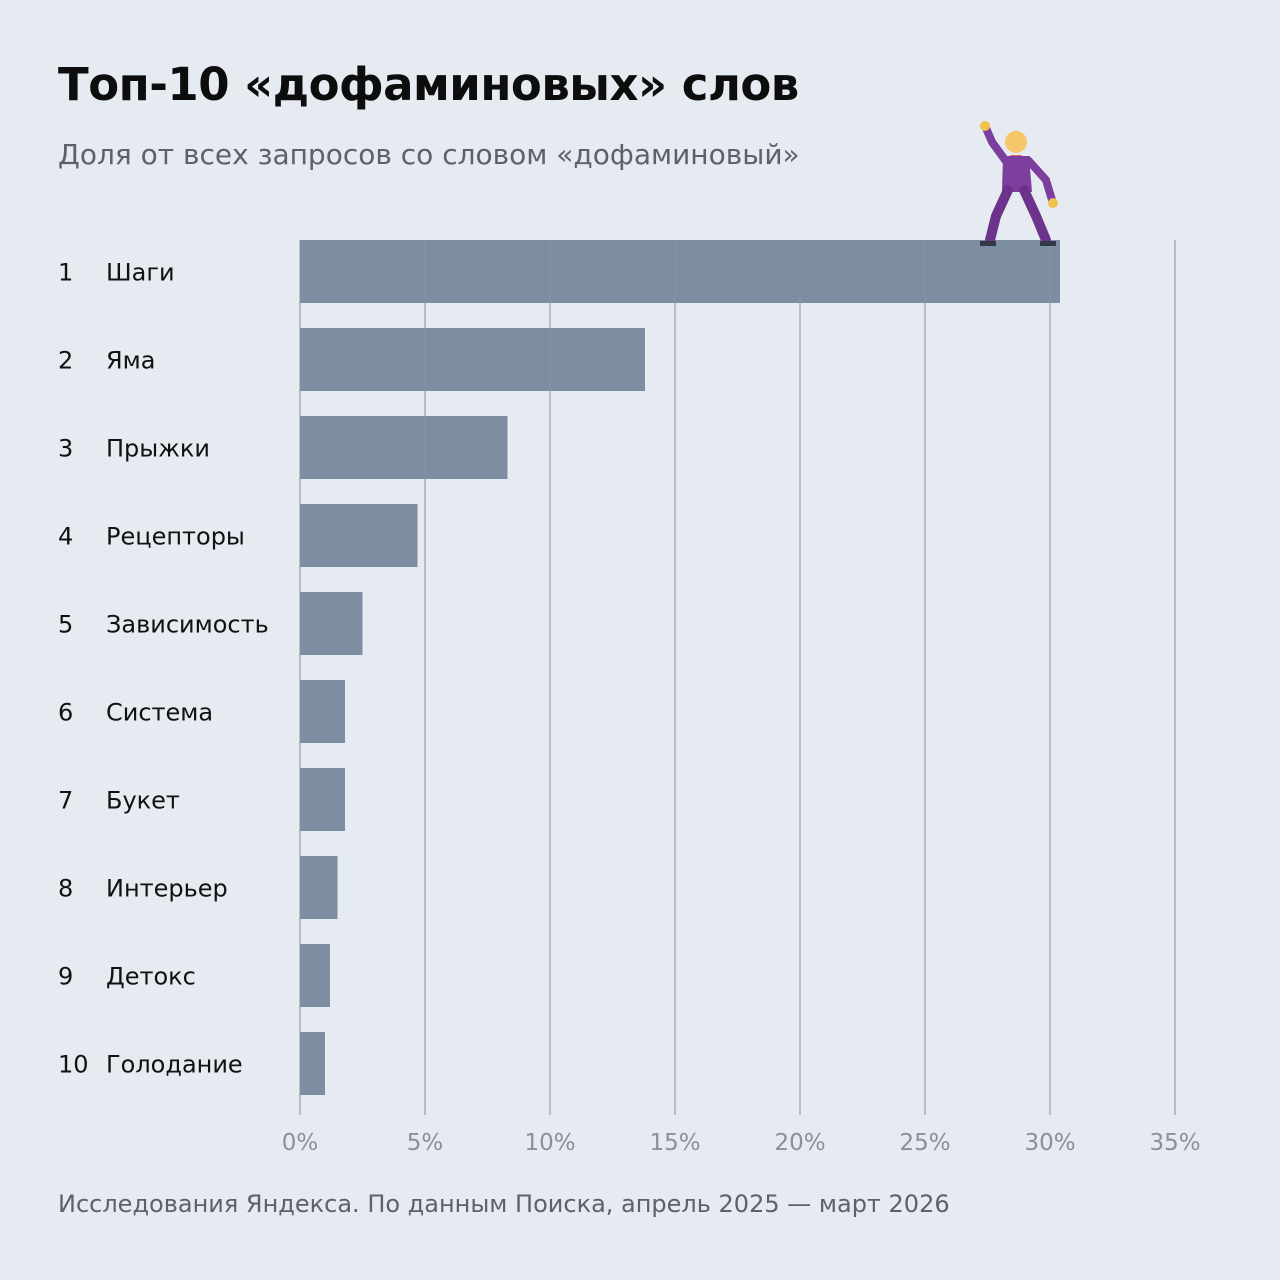 This screenshot has width=1280, height=1280. What do you see at coordinates (425, 1143) in the screenshot?
I see `x-tick-label: 5%` at bounding box center [425, 1143].